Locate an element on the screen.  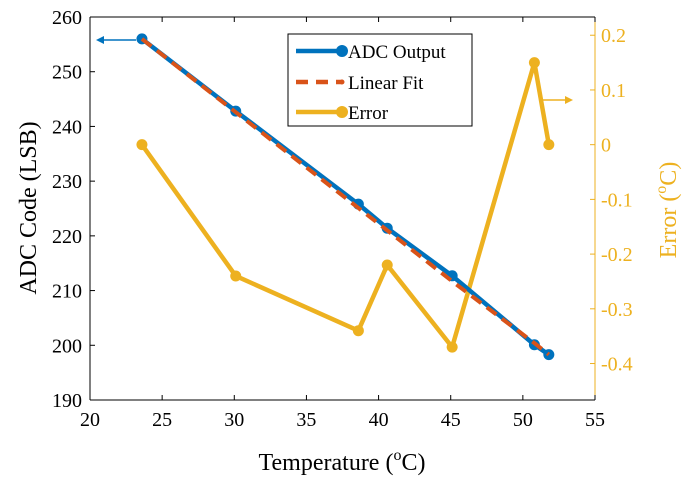
right-y-axis-label: Error (oC) is located at coordinates (667, 210).